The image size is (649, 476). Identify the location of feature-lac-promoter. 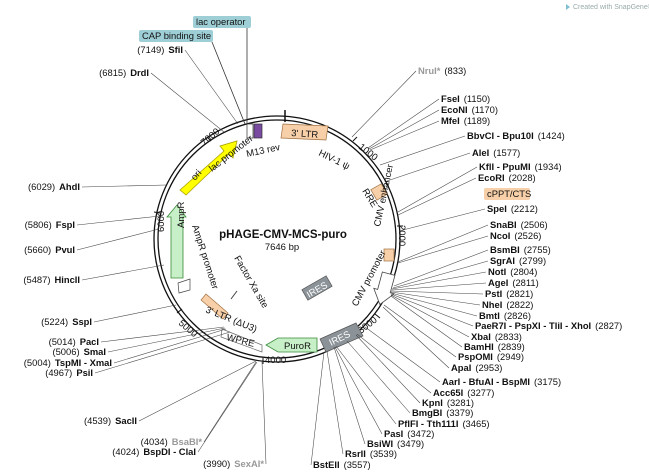
(250, 131).